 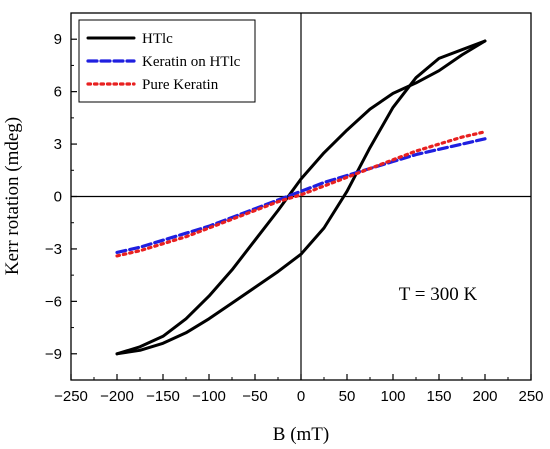 I want to click on x-tick-label: −100, so click(x=209, y=396).